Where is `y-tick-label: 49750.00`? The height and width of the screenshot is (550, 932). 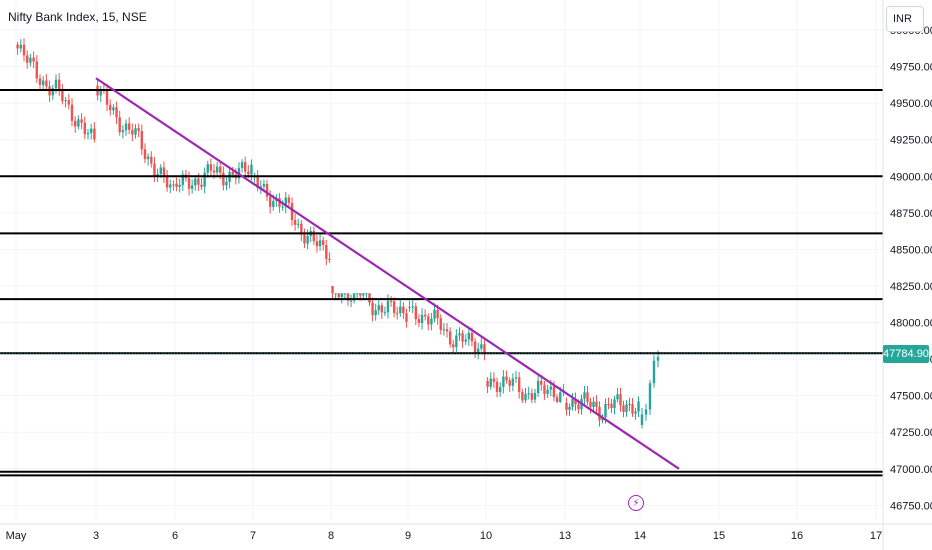
y-tick-label: 49750.00 is located at coordinates (911, 68).